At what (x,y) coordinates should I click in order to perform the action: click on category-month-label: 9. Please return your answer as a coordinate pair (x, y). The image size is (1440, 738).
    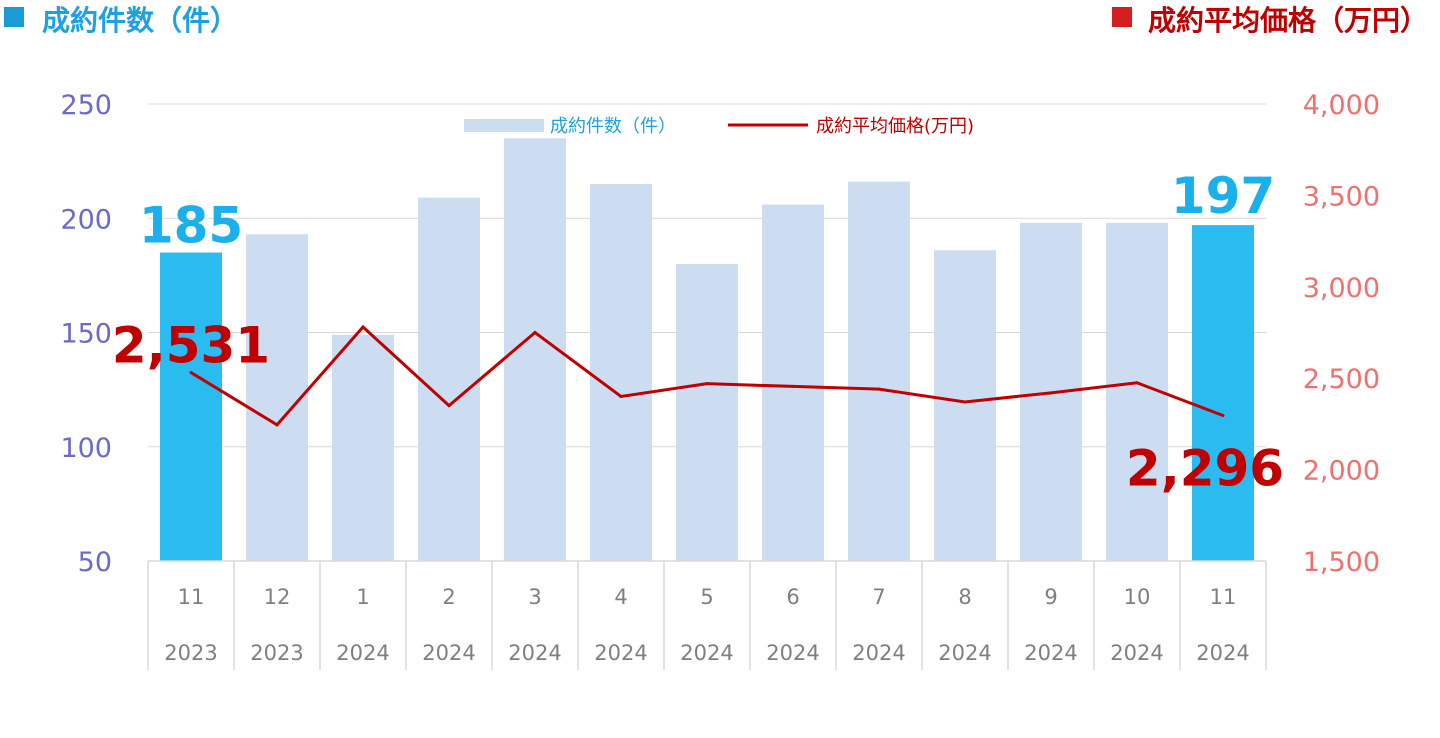
    Looking at the image, I should click on (1050, 597).